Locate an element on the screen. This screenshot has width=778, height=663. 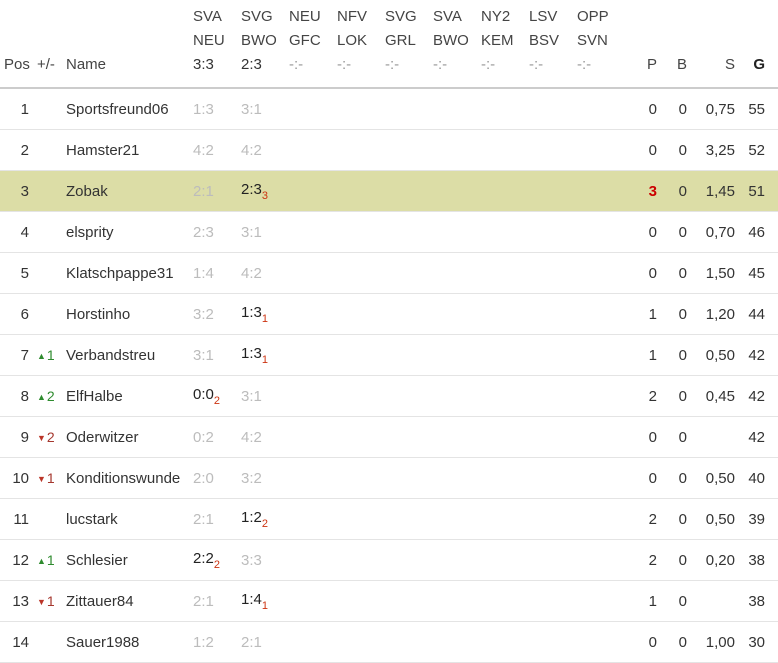
total-value: 38 is located at coordinates (758, 560).